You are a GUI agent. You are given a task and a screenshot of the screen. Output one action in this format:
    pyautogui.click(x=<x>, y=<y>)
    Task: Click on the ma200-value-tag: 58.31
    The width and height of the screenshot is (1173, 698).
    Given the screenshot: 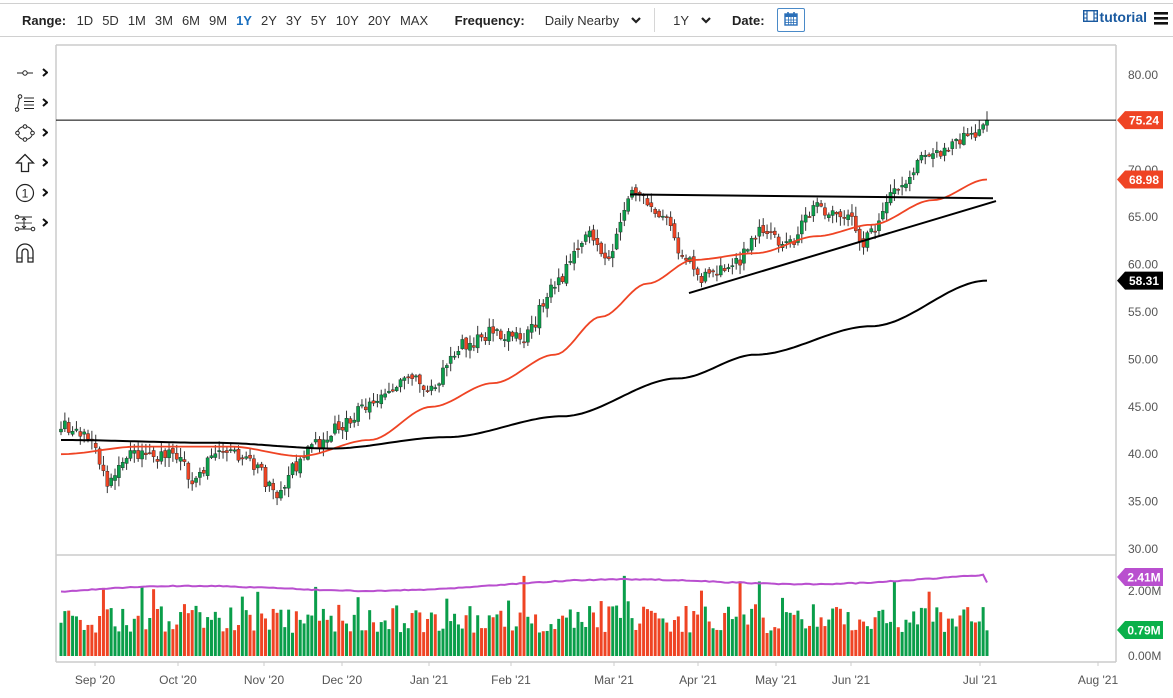 What is the action you would take?
    pyautogui.click(x=1140, y=280)
    